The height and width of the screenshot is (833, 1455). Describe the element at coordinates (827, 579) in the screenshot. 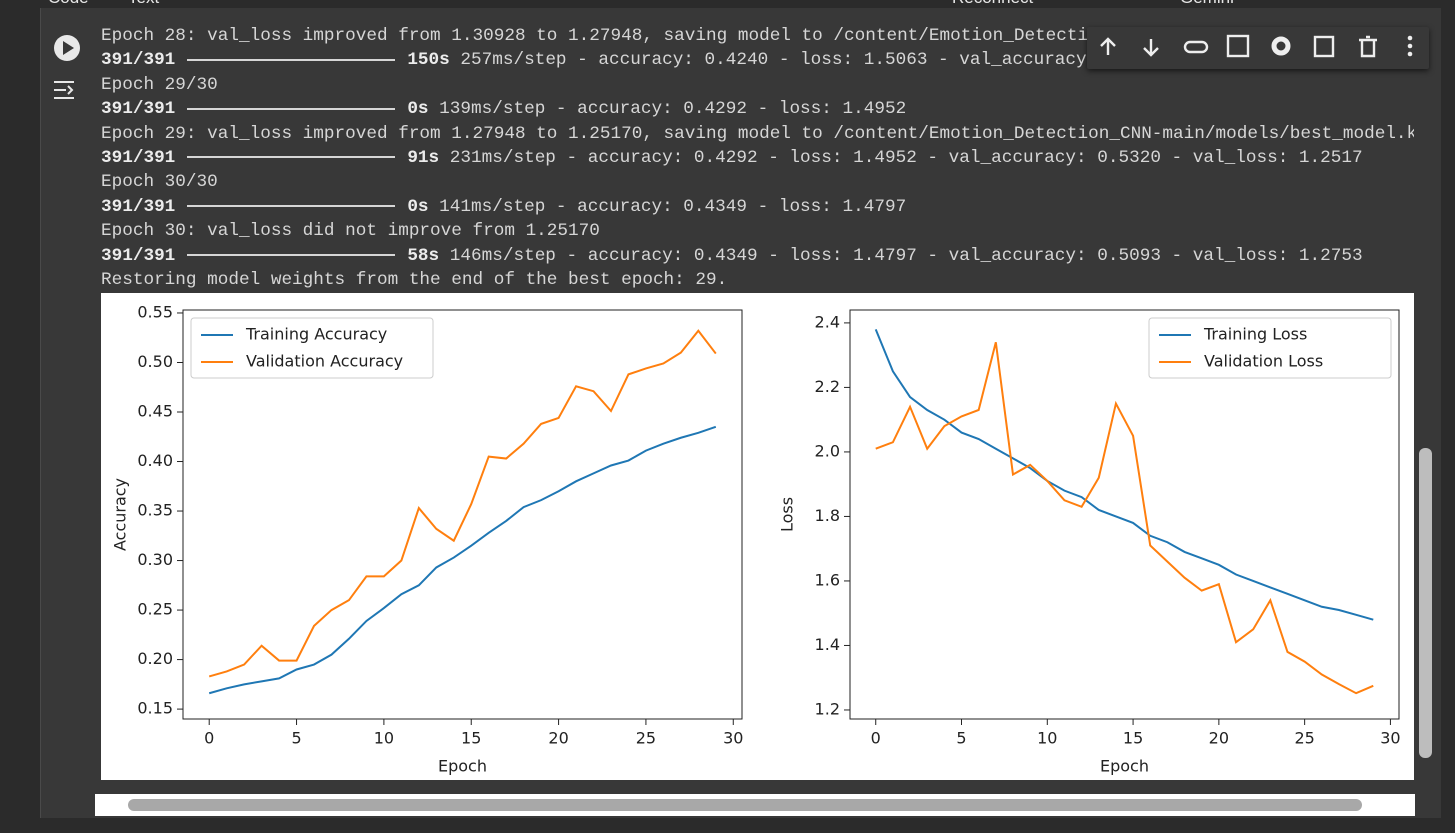

I see `y-tick-label: 1.6` at that location.